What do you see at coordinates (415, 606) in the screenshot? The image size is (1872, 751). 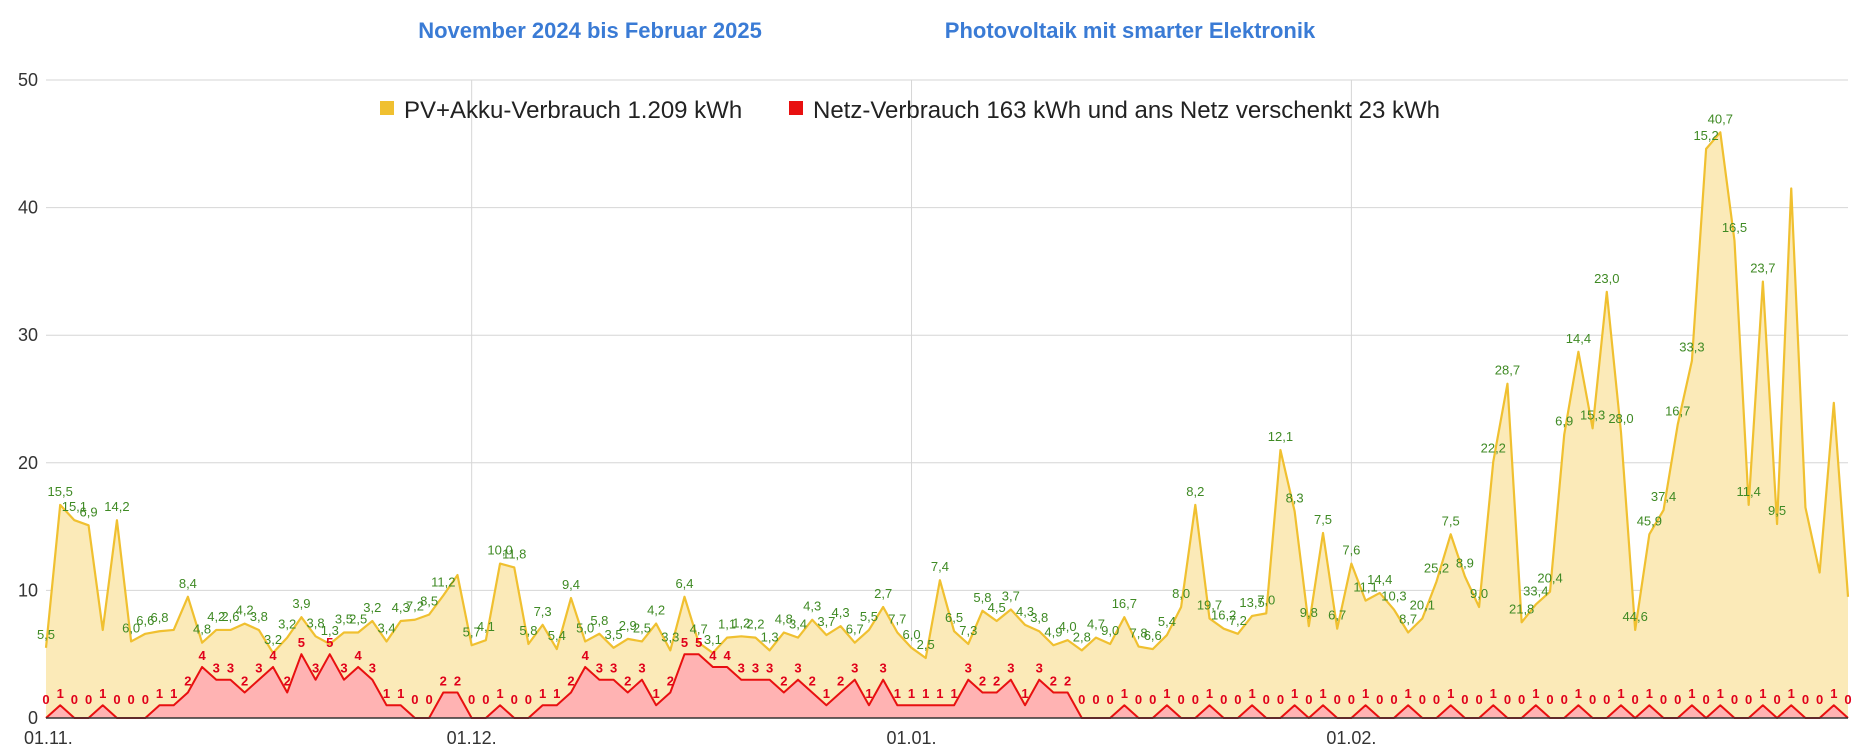 I see `pv-data-label: 7,2` at bounding box center [415, 606].